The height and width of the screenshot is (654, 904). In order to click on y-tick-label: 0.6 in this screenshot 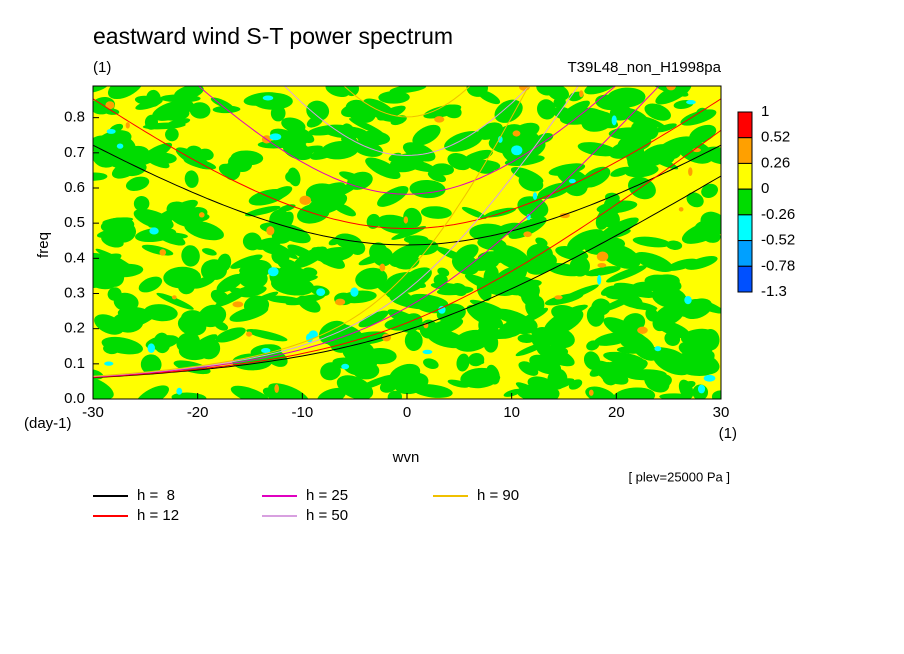, I will do `click(74, 187)`.